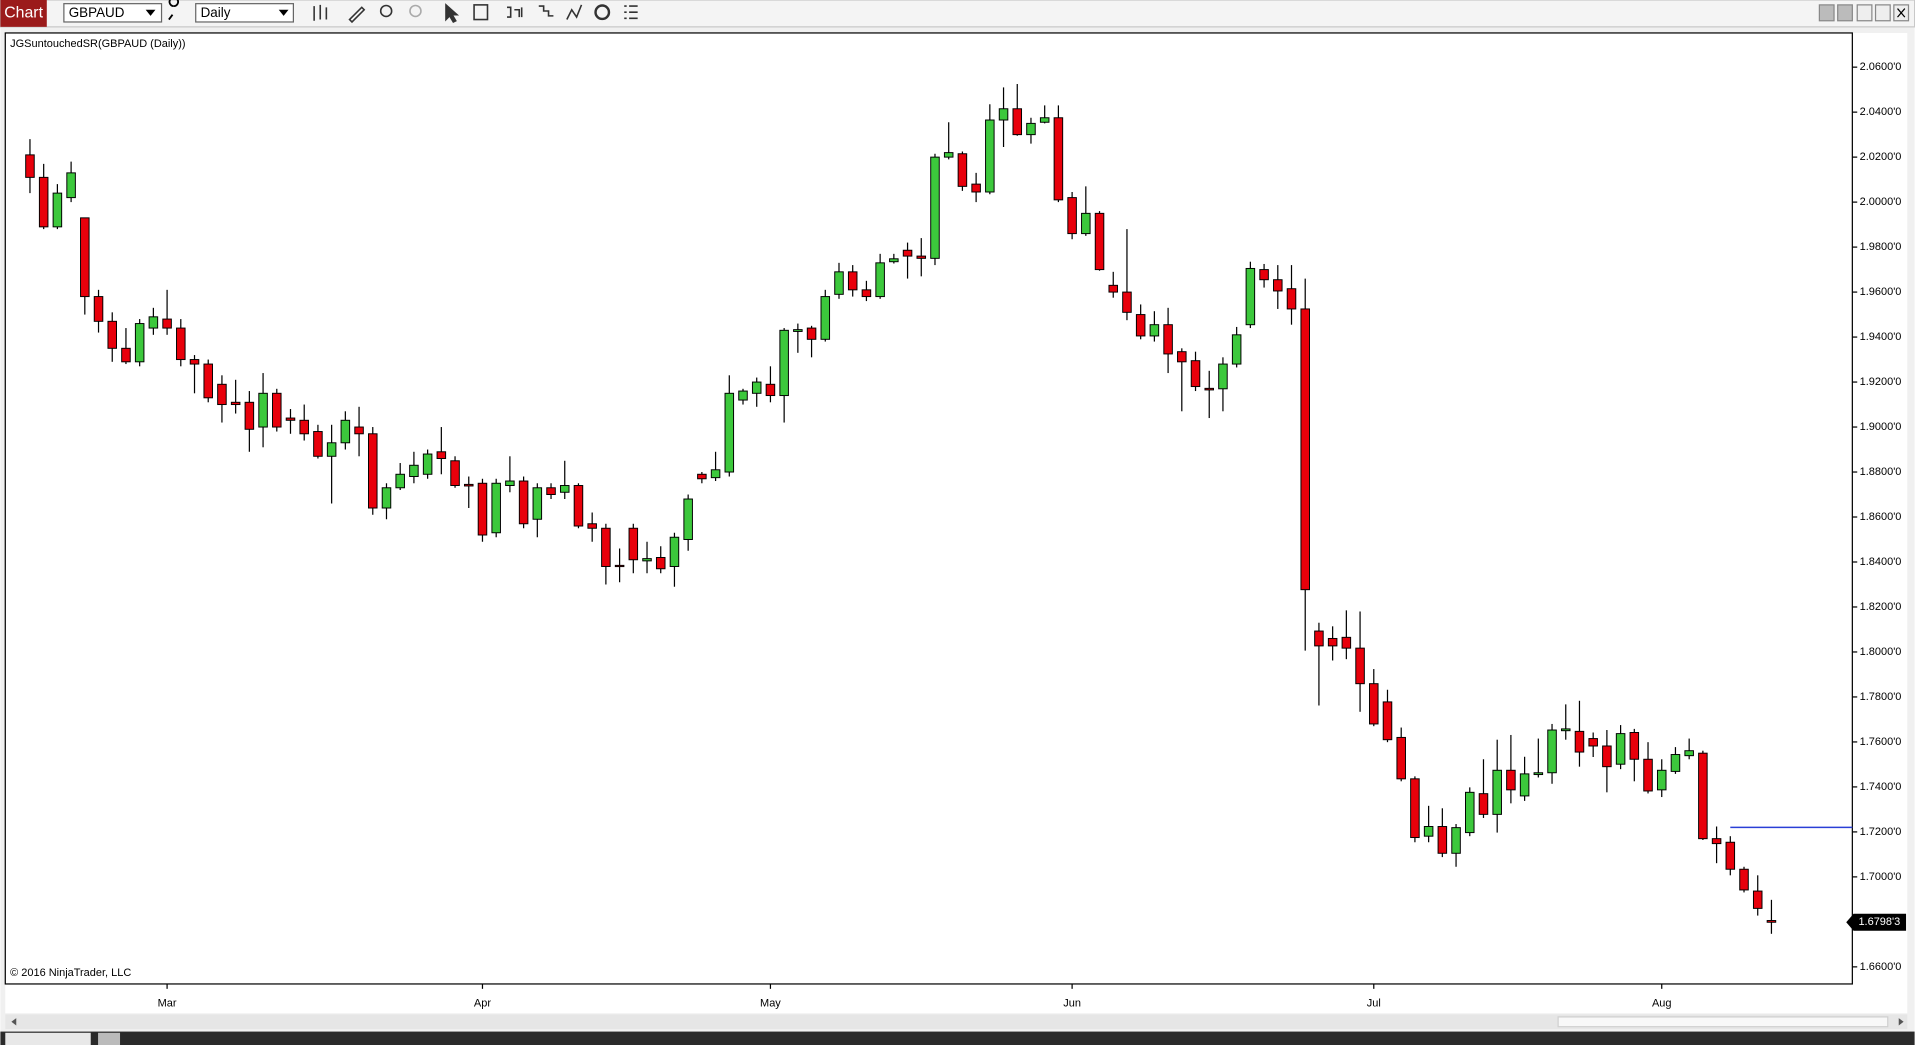  What do you see at coordinates (386, 11) in the screenshot?
I see `zoom-in-icon` at bounding box center [386, 11].